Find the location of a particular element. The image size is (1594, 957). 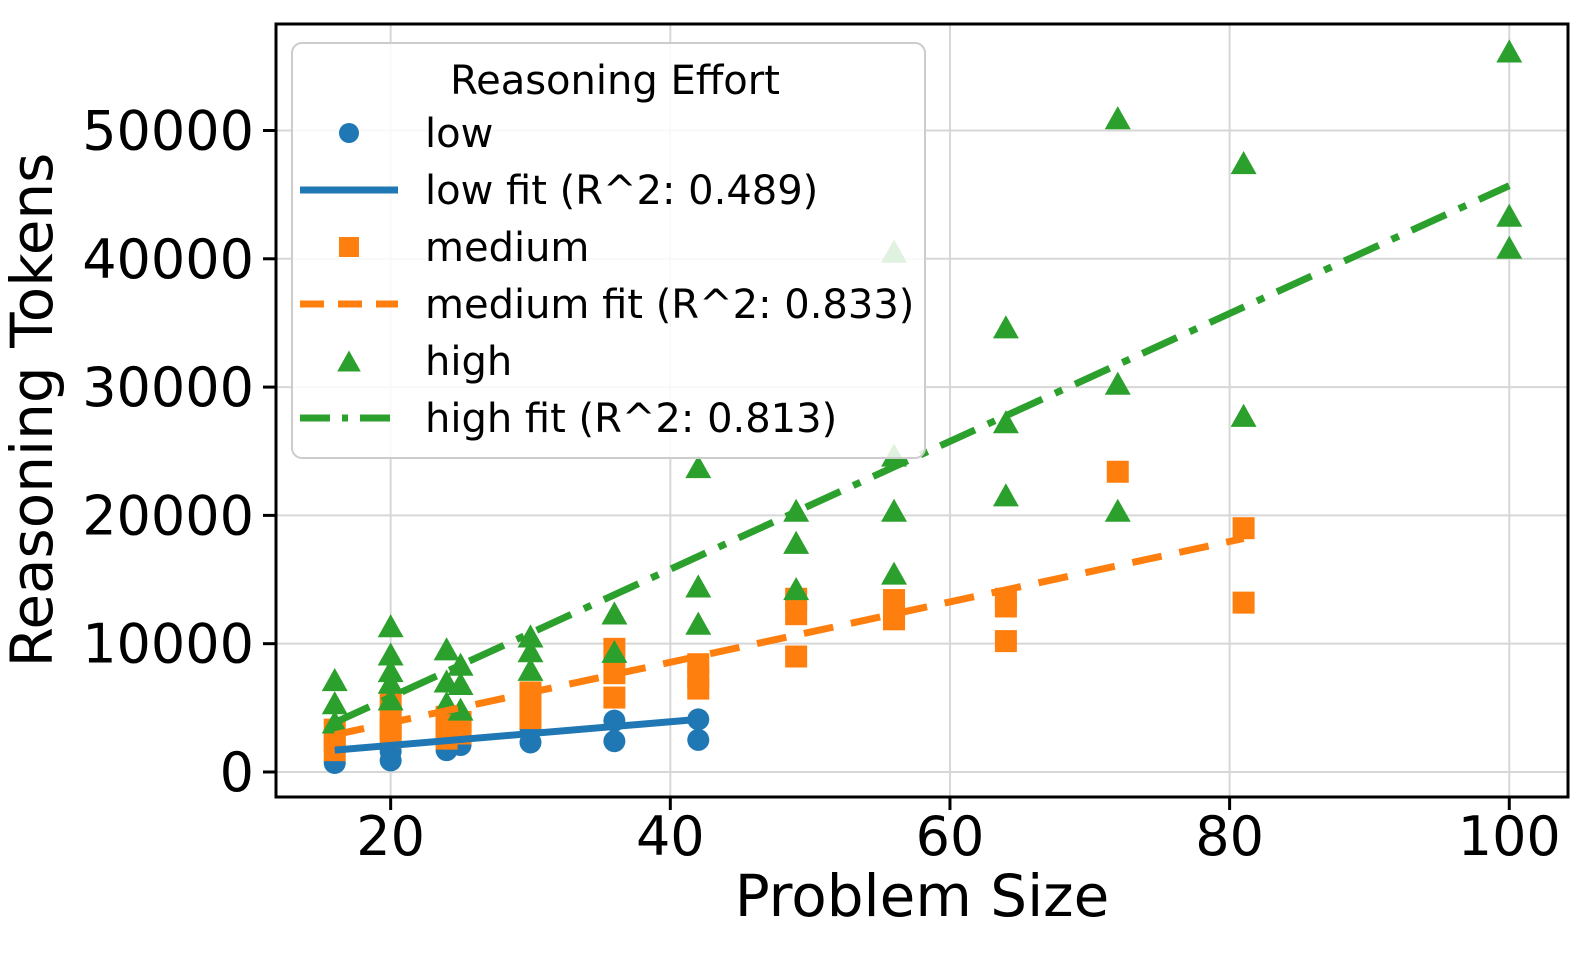

x-tick-label: 20 is located at coordinates (390, 836).